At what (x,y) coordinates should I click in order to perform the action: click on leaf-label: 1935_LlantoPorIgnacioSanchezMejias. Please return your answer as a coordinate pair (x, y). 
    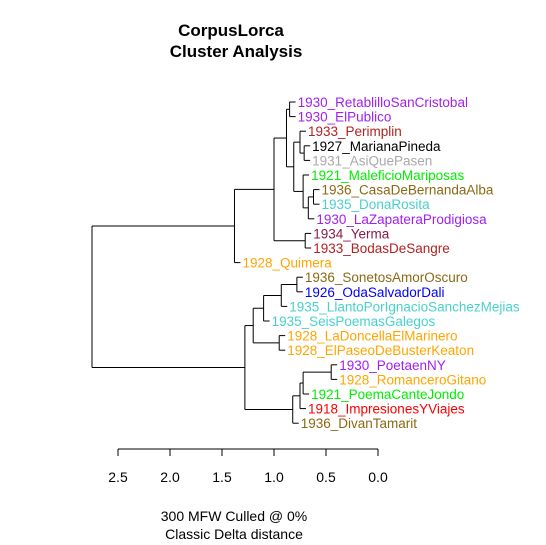
    Looking at the image, I should click on (404, 306).